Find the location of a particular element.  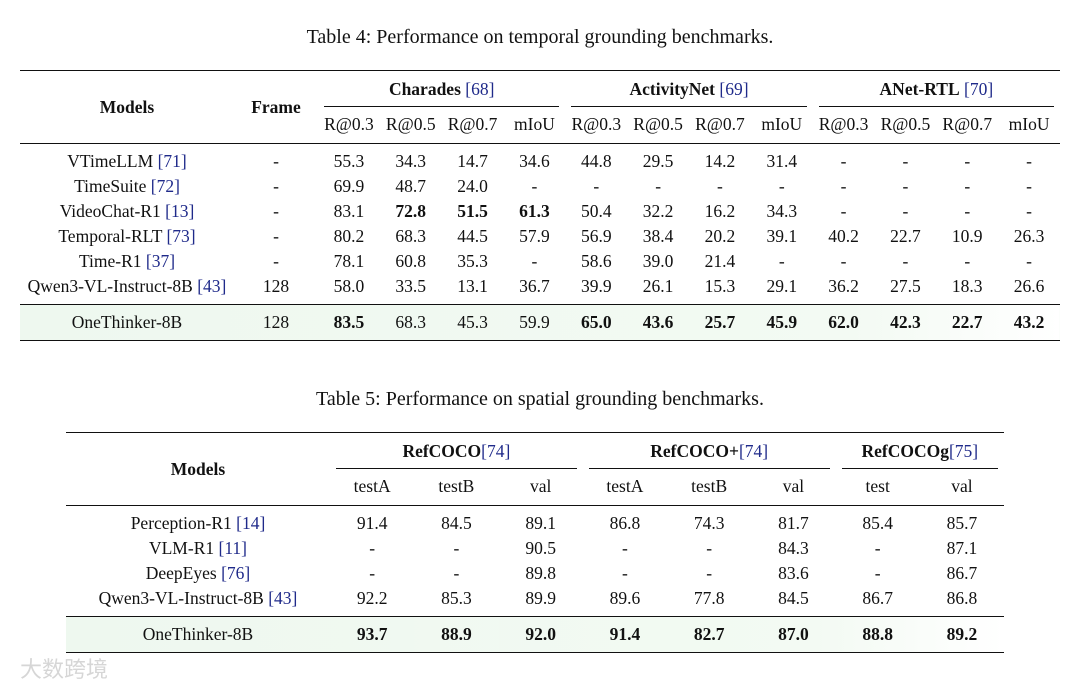

header-row: testA testB val testA testB val test val is located at coordinates (535, 487).